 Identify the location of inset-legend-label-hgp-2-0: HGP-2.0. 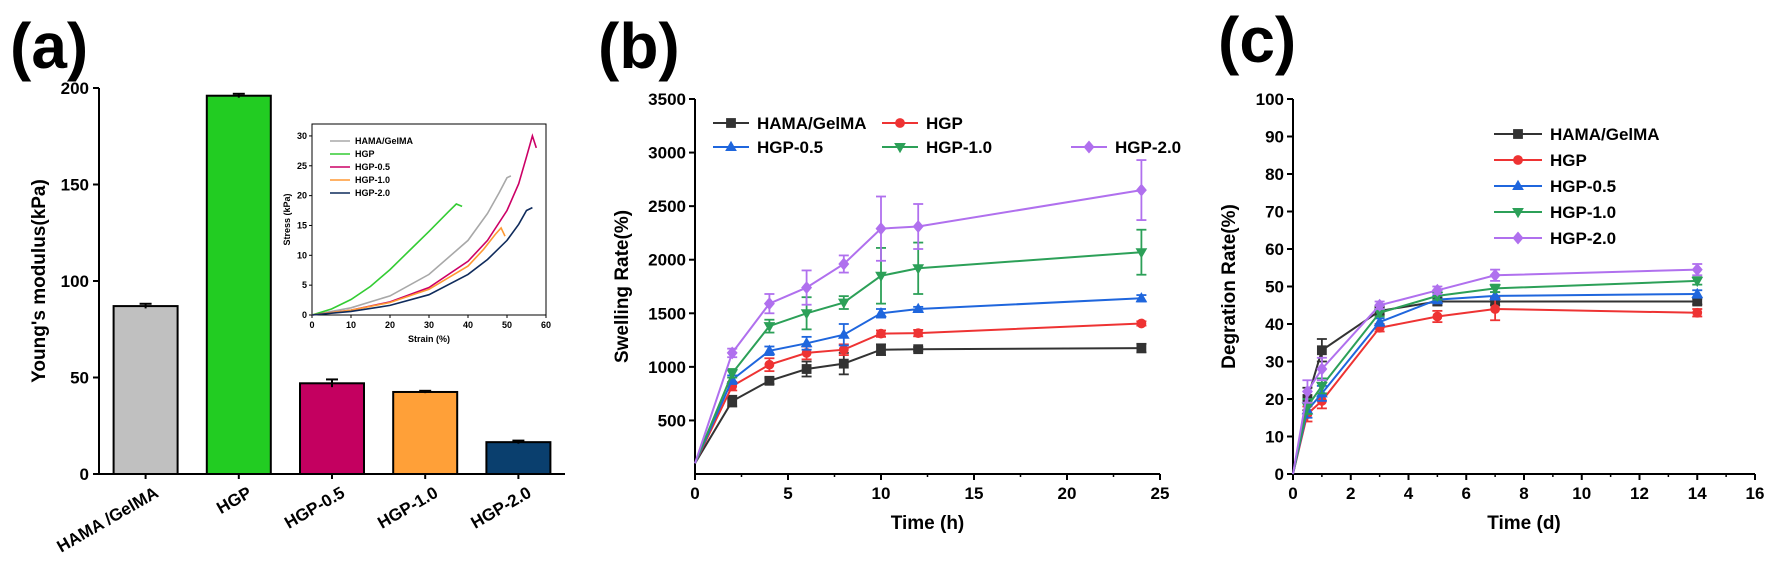
(372, 193).